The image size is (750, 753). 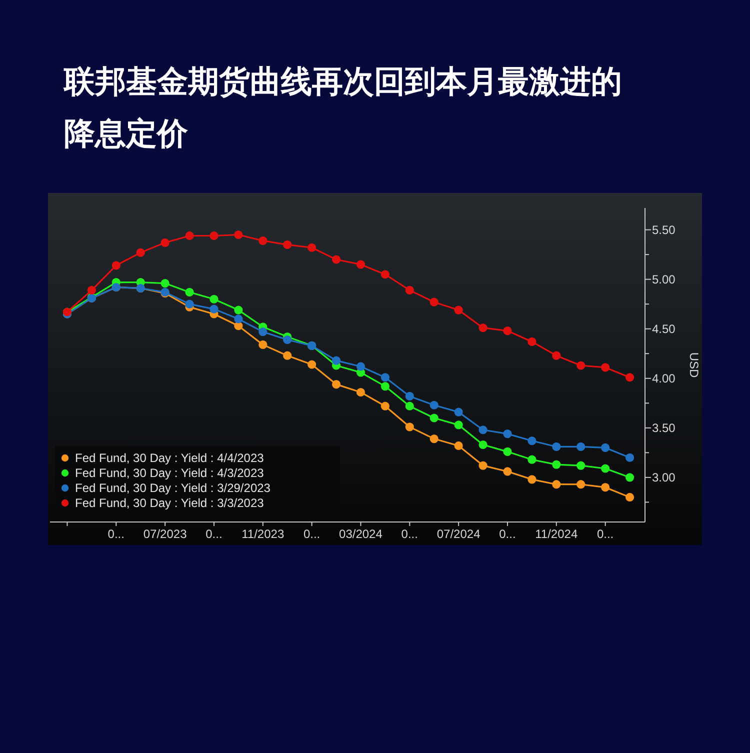 I want to click on legend-label: Fed Fund, 30 Day : Yield : 3/29/2023, so click(x=173, y=488).